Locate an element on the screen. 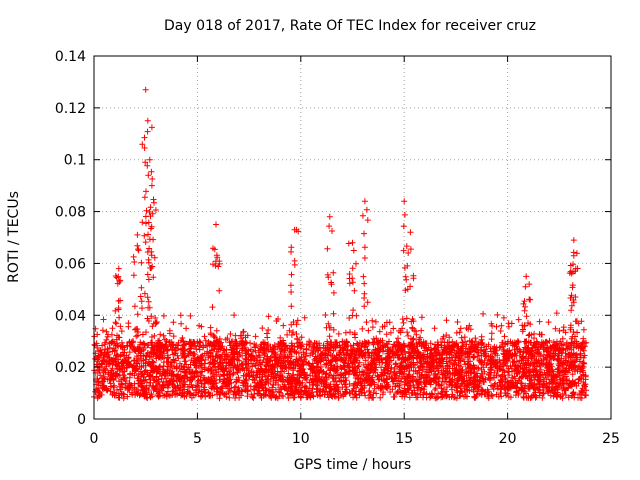 This screenshot has width=640, height=480. x-tick-label: 20 is located at coordinates (508, 439).